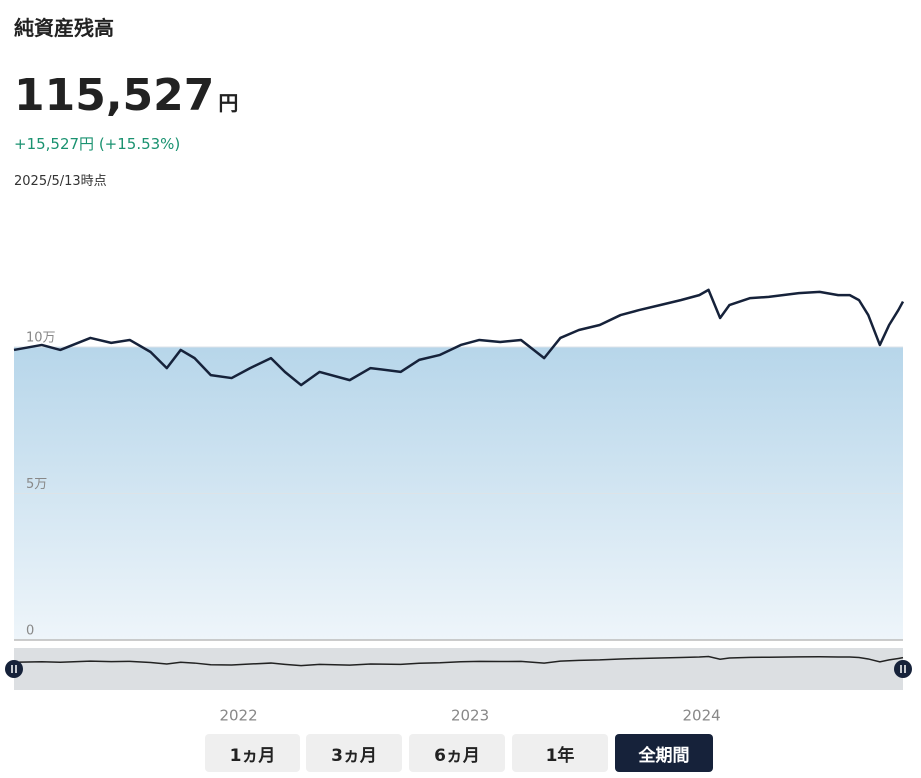  I want to click on balance-unit: 円, so click(228, 103).